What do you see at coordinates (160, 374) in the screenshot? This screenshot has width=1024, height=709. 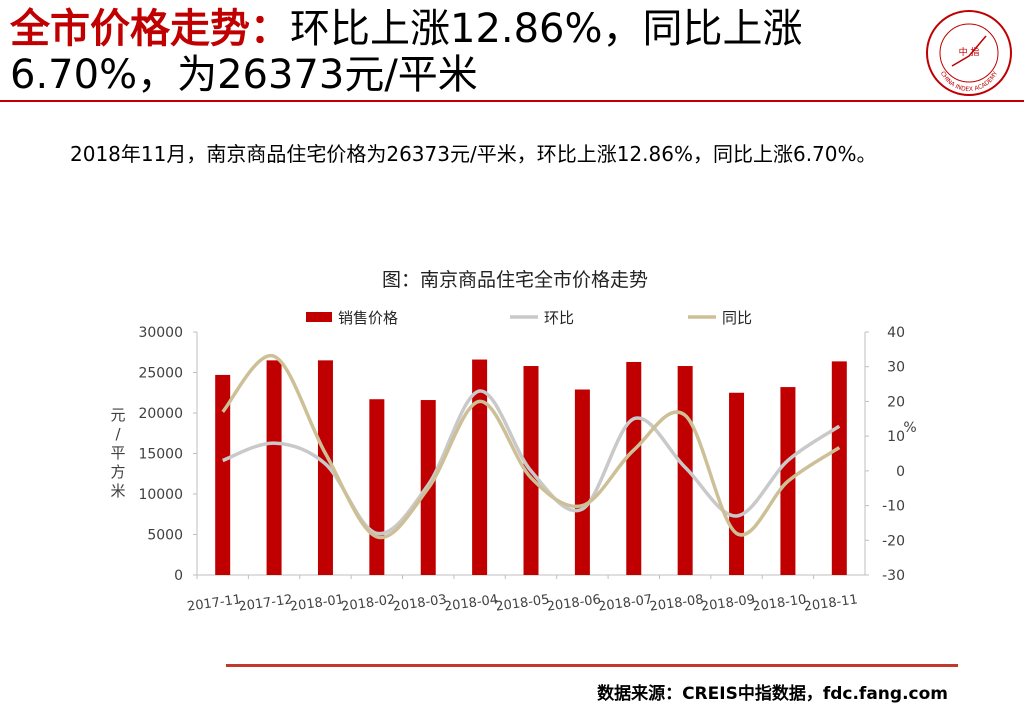 I see `y-tick-label: 25000` at bounding box center [160, 374].